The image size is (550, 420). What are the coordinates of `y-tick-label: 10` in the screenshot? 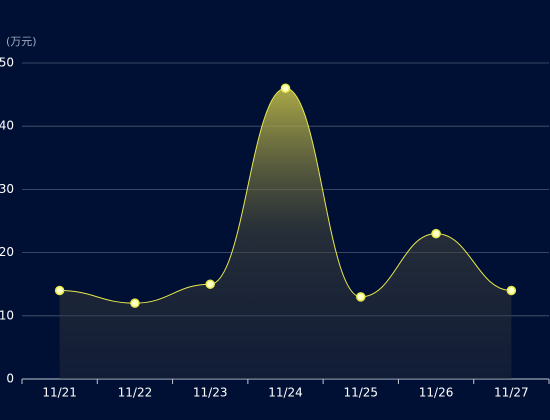 It's located at (7, 315).